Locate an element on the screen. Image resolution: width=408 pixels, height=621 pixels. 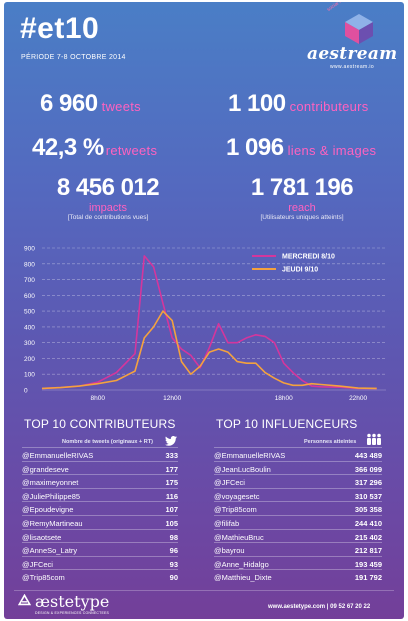
contributor-handle: @lisaotsete is located at coordinates (42, 537).